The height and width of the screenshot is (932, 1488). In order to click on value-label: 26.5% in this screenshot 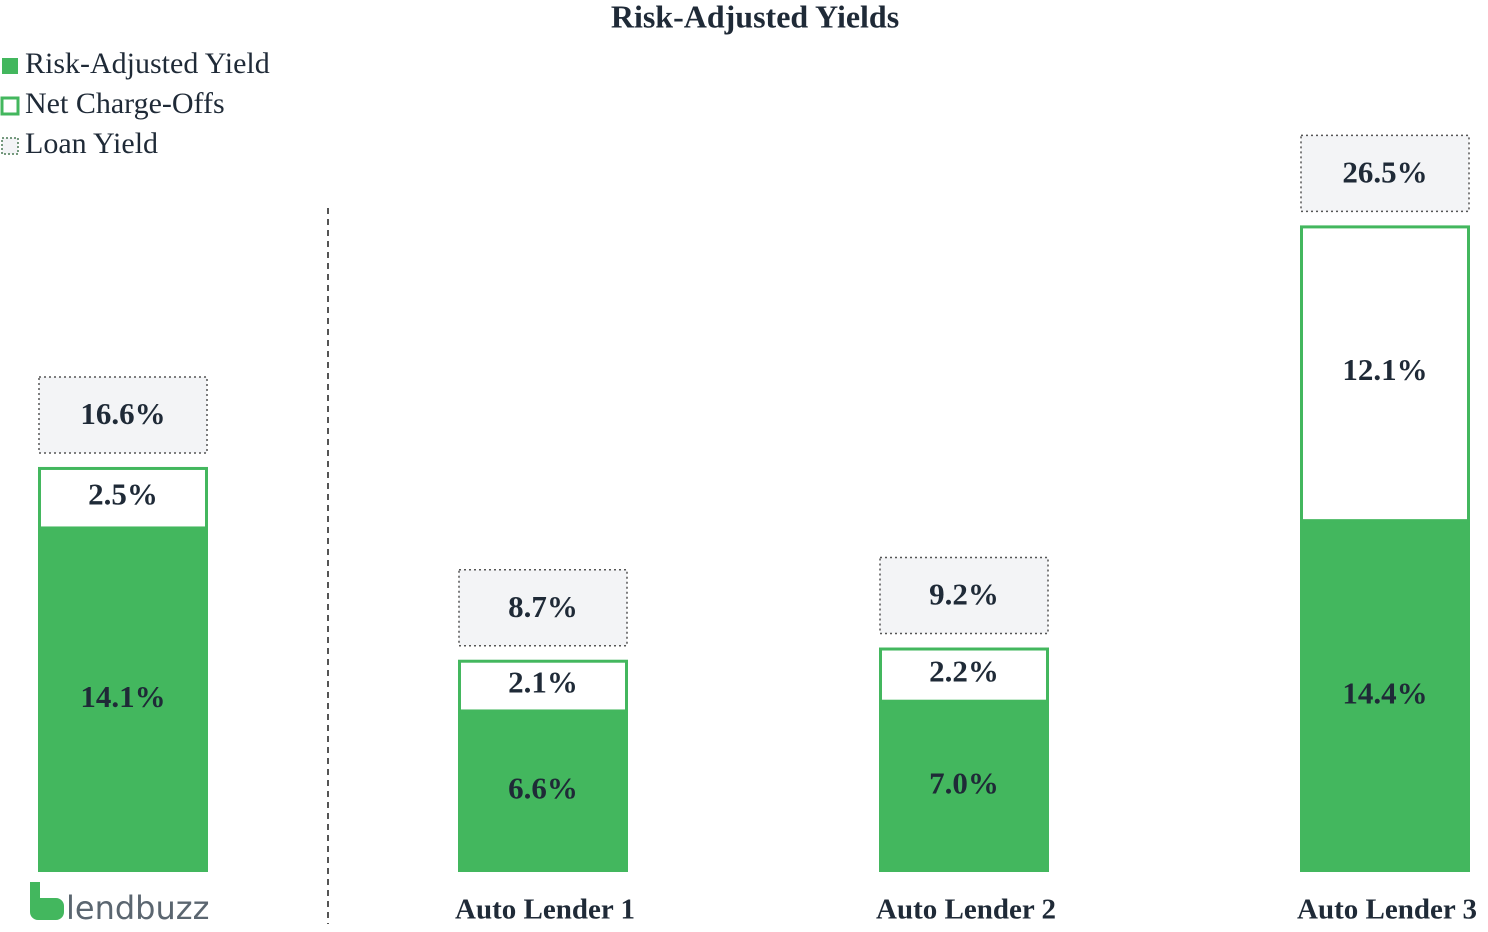, I will do `click(1384, 172)`.